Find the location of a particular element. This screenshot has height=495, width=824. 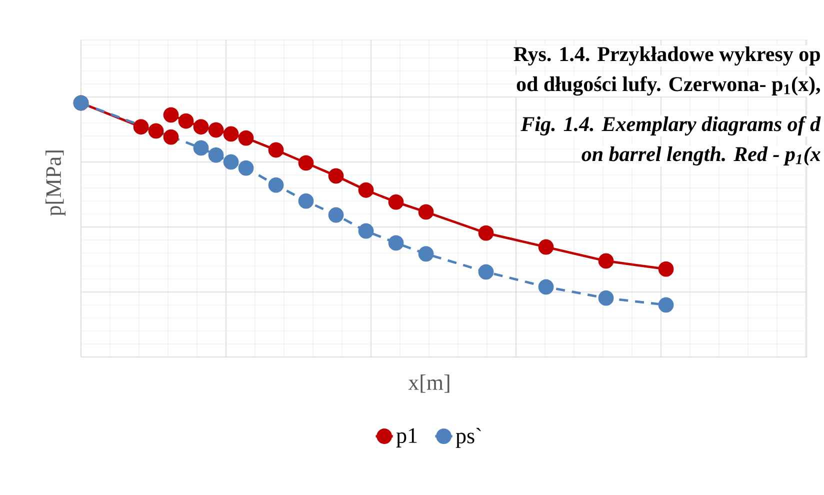

text: on barrel length. Red - p$_{1}$(x is located at coordinates (701, 156).